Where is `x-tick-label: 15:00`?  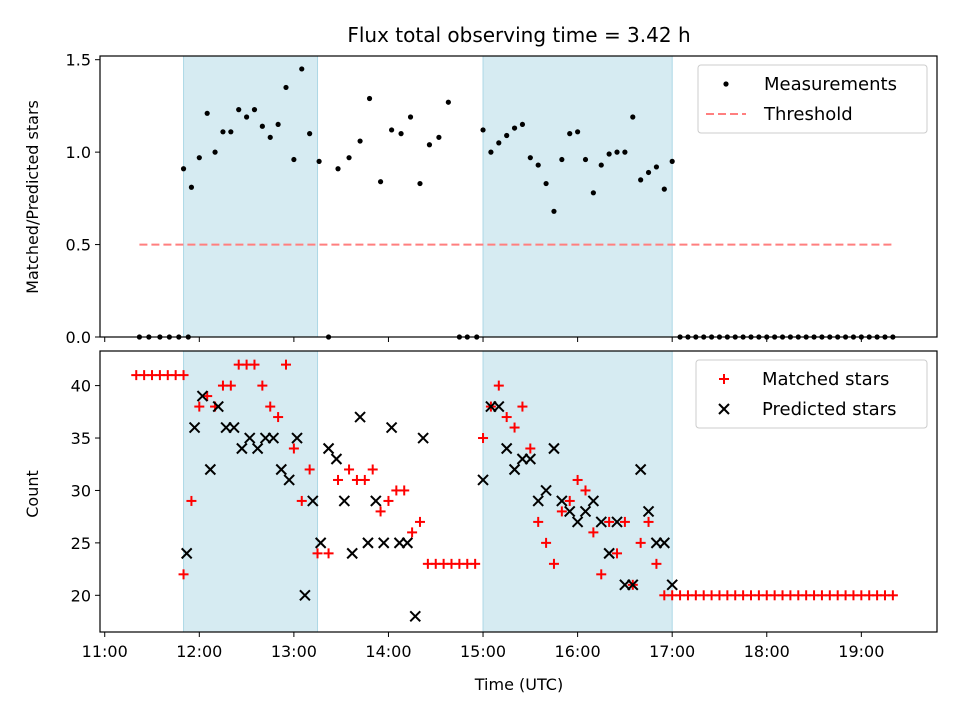 x-tick-label: 15:00 is located at coordinates (483, 651).